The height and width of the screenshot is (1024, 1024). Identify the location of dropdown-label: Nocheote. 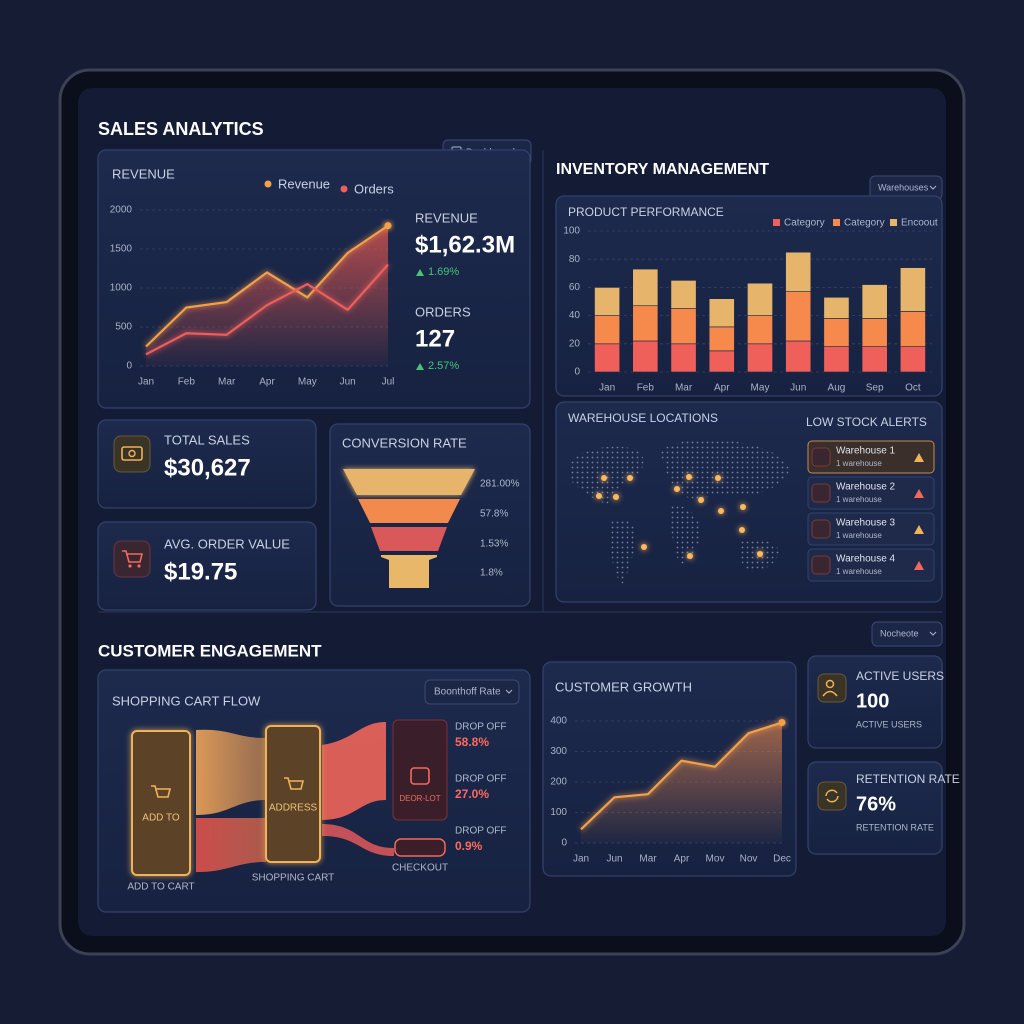
(899, 633).